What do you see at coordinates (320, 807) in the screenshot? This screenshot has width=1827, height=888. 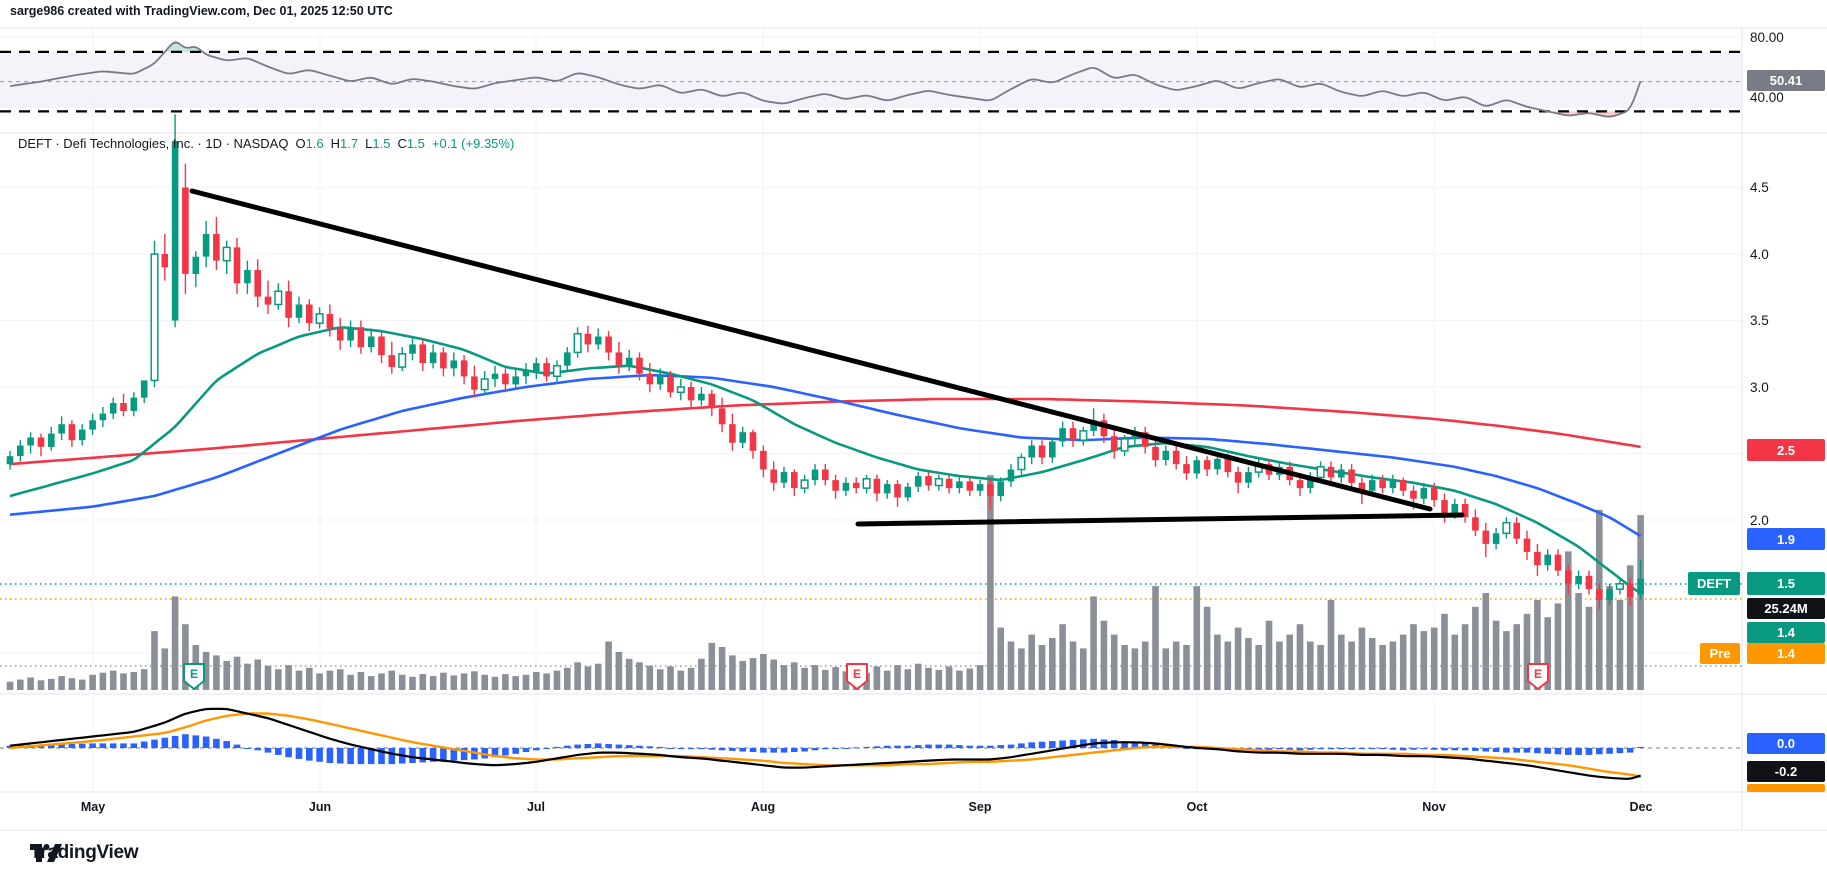 I see `time-axis-label-jun: Jun` at bounding box center [320, 807].